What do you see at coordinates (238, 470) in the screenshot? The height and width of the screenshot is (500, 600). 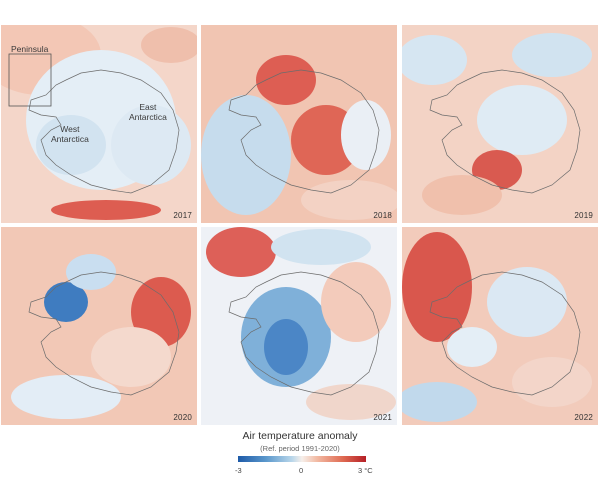 I see `colorbar-min-label: -3` at bounding box center [238, 470].